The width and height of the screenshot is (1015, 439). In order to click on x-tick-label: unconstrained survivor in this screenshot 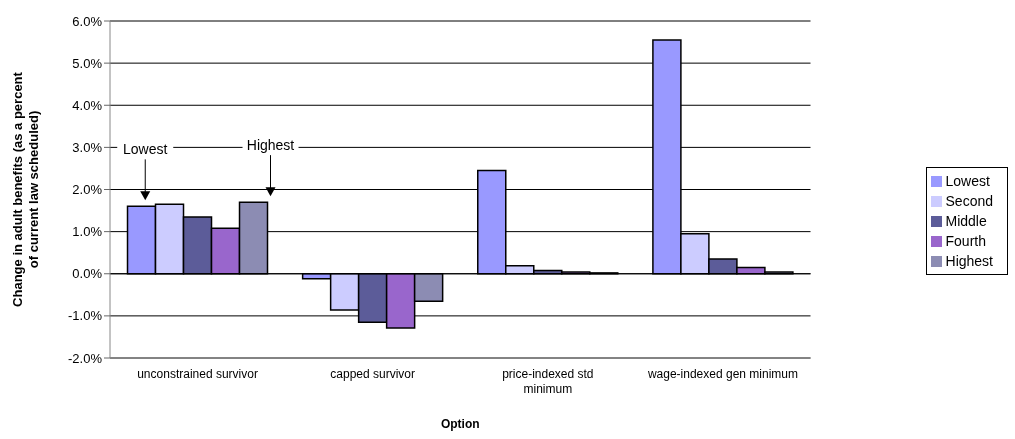, I will do `click(197, 374)`.